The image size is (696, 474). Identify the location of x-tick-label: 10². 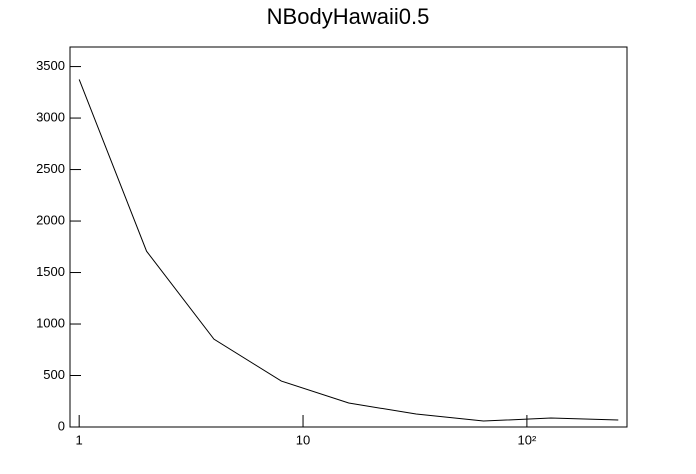
(526, 439).